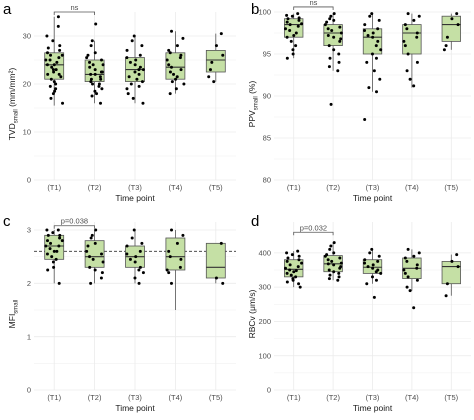  I want to click on y-axis-title: PPVsmall (%), so click(253, 104).